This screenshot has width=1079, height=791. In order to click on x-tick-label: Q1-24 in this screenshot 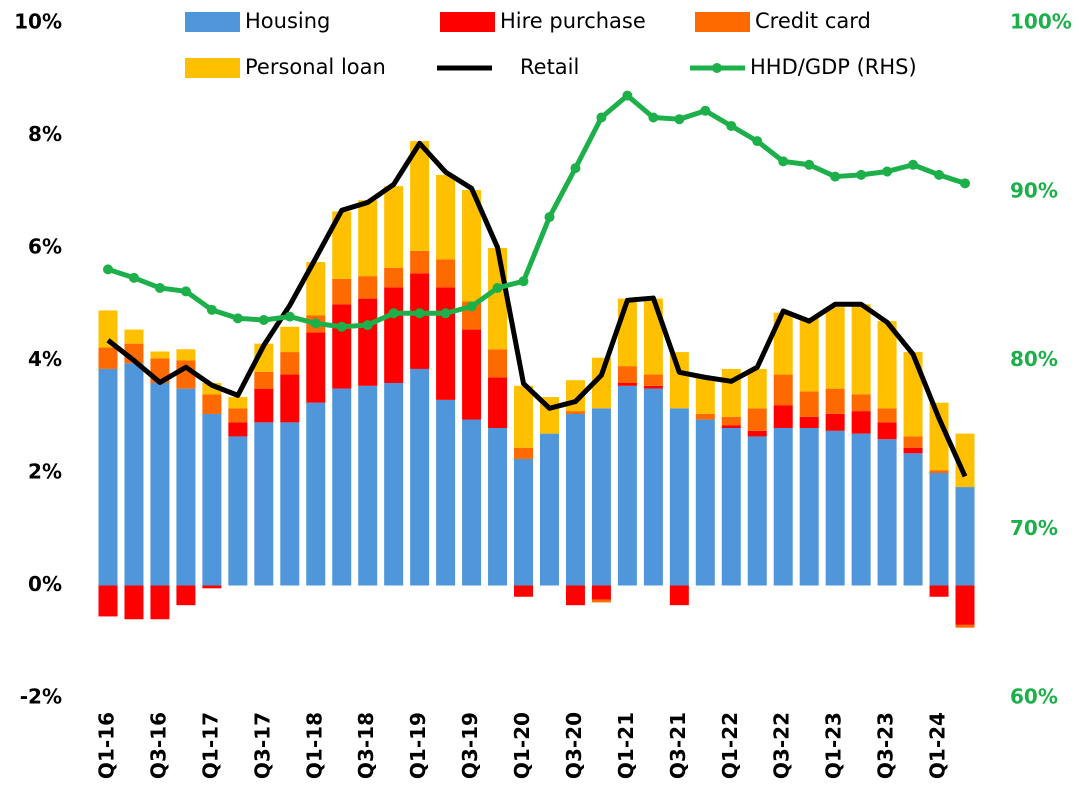, I will do `click(938, 745)`.